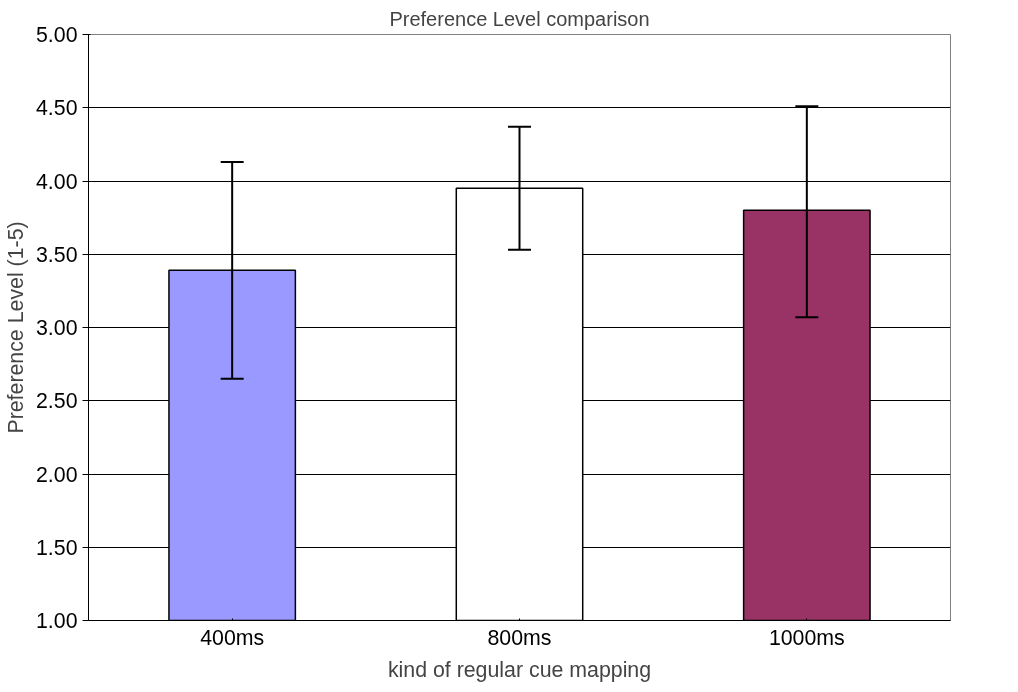  I want to click on y-tick-label: 4.00, so click(56, 181).